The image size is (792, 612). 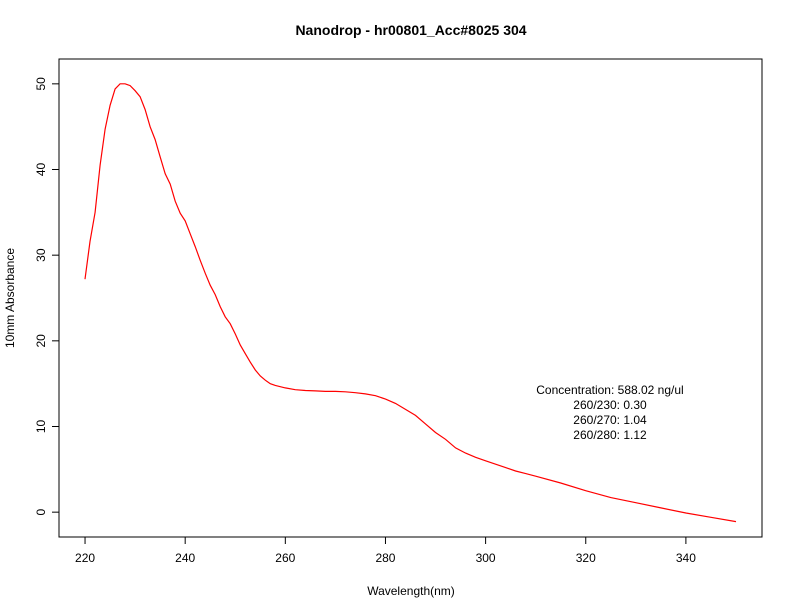 What do you see at coordinates (41, 341) in the screenshot?
I see `y-tick-label: 20` at bounding box center [41, 341].